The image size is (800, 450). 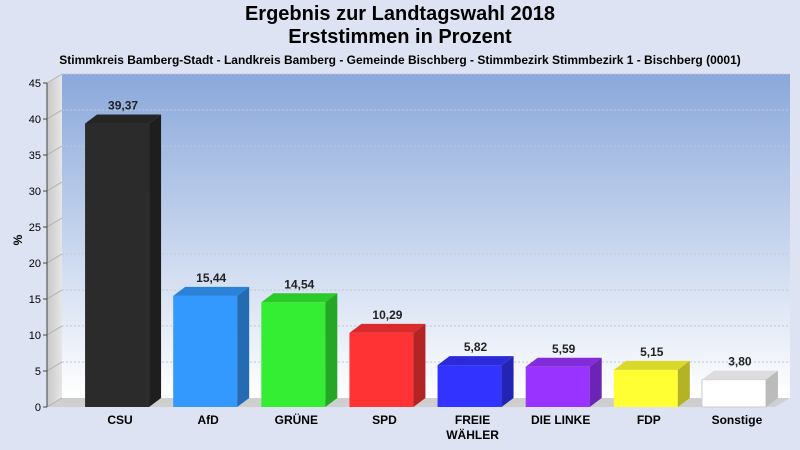 I want to click on bar-group: 5,59, so click(x=563, y=374).